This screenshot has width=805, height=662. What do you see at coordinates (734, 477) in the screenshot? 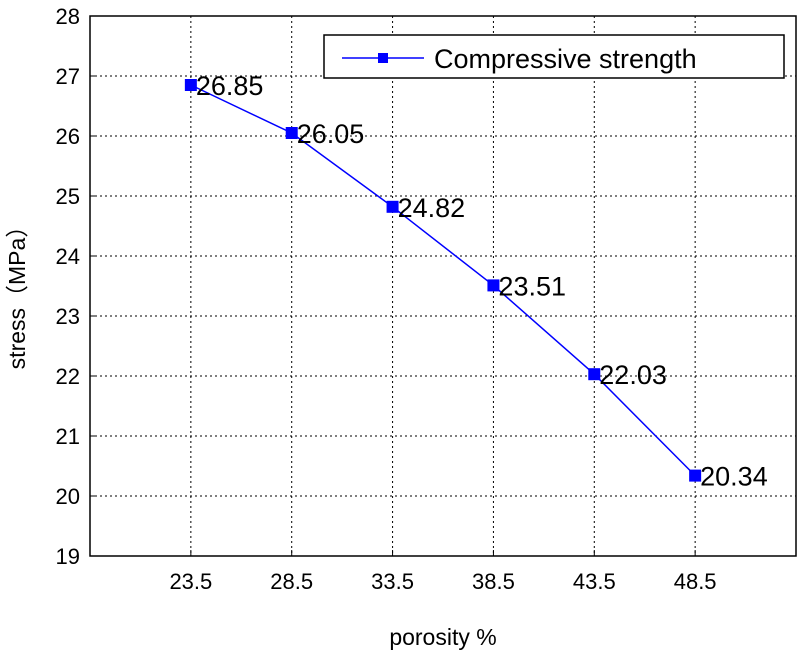
I see `data-label: 20.34` at bounding box center [734, 477].